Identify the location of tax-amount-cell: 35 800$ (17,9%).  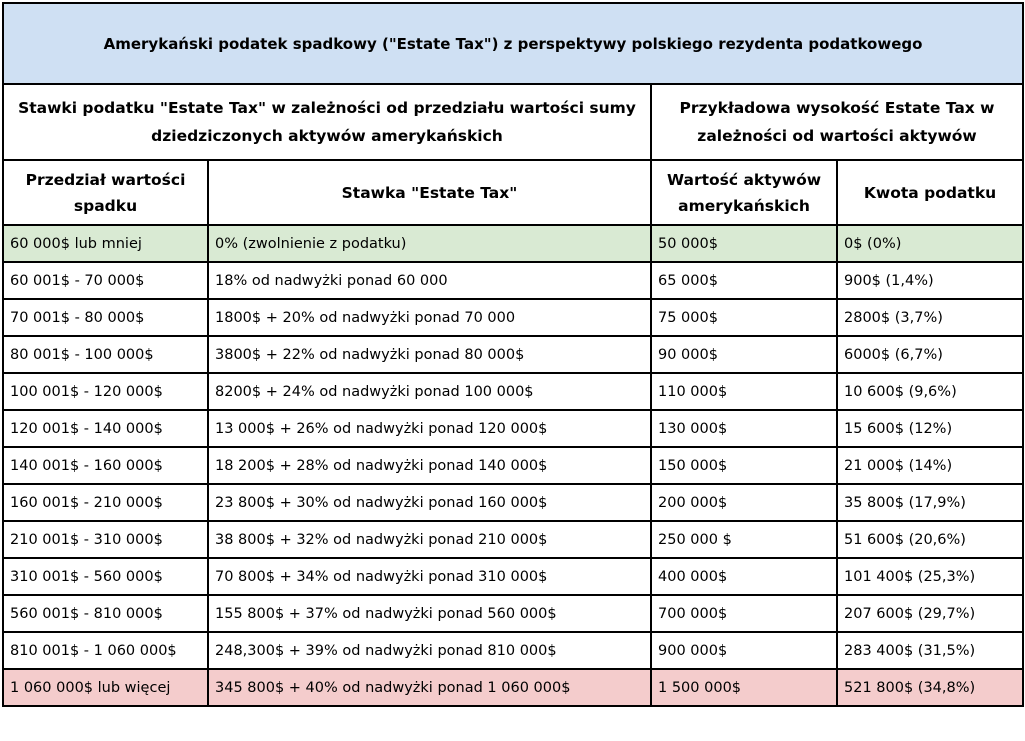
(930, 502).